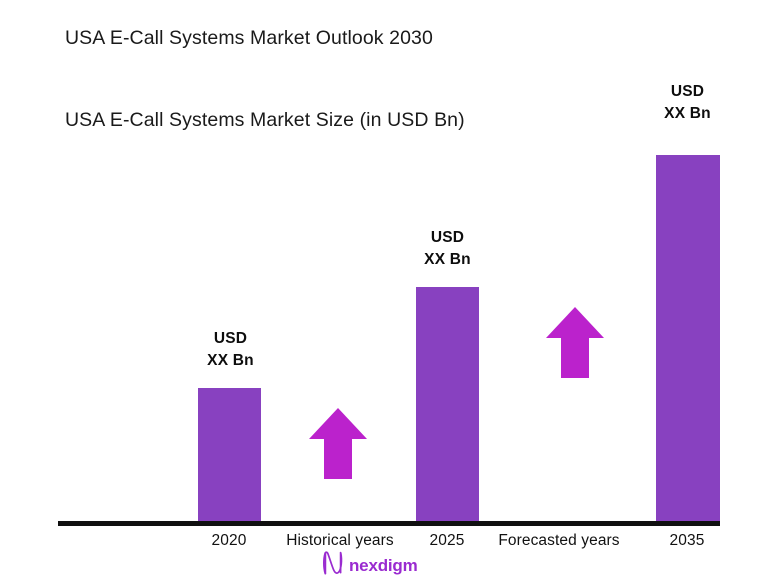  I want to click on axis-label-2025: 2025, so click(447, 540).